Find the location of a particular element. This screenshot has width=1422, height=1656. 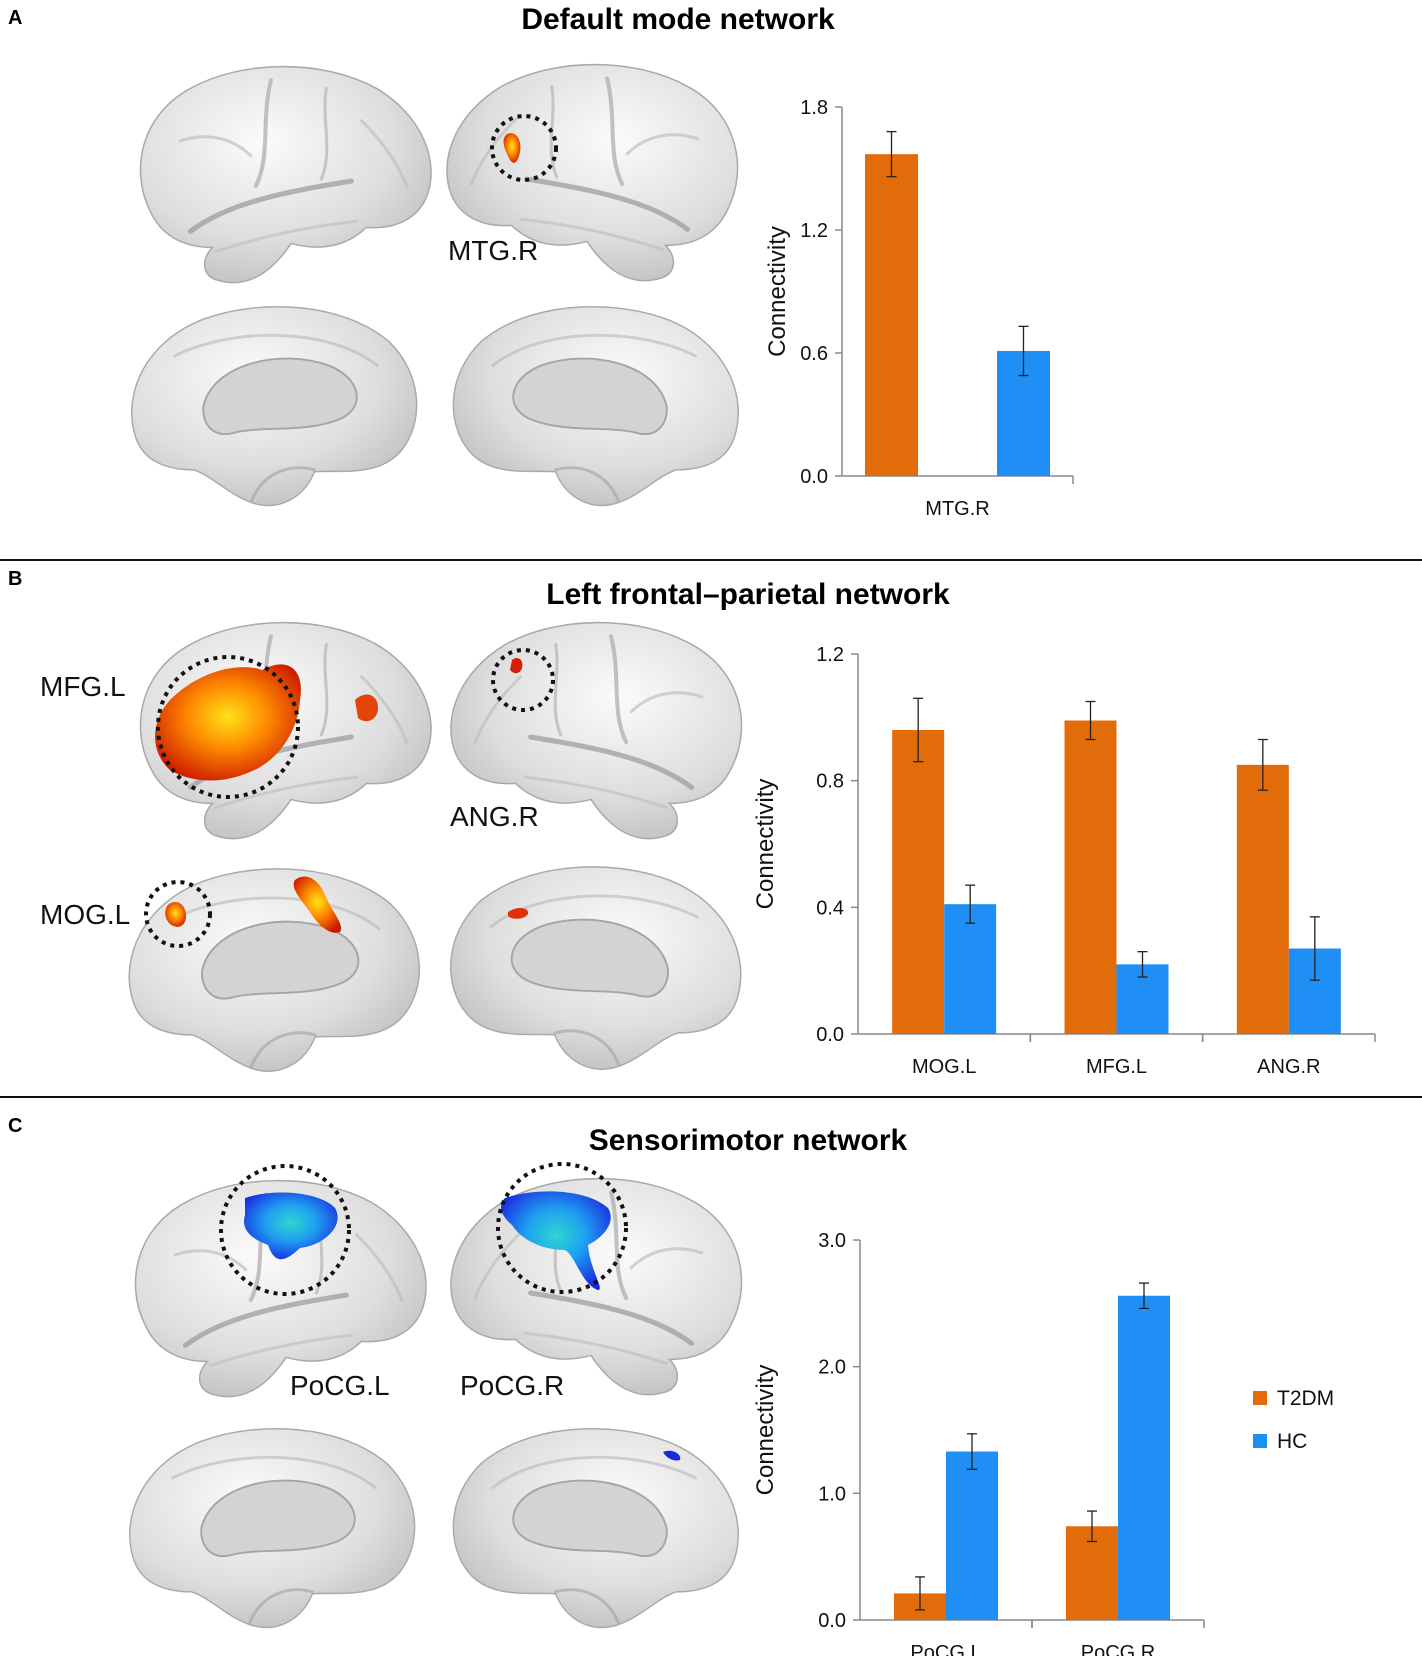

highlight-circle-mfg-l is located at coordinates (228, 727).